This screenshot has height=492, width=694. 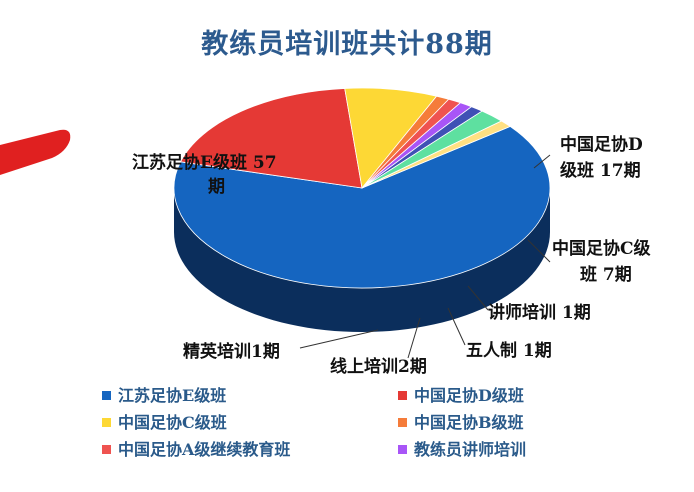 I want to click on legend-label-3: 中国足协B级班, so click(x=469, y=422).